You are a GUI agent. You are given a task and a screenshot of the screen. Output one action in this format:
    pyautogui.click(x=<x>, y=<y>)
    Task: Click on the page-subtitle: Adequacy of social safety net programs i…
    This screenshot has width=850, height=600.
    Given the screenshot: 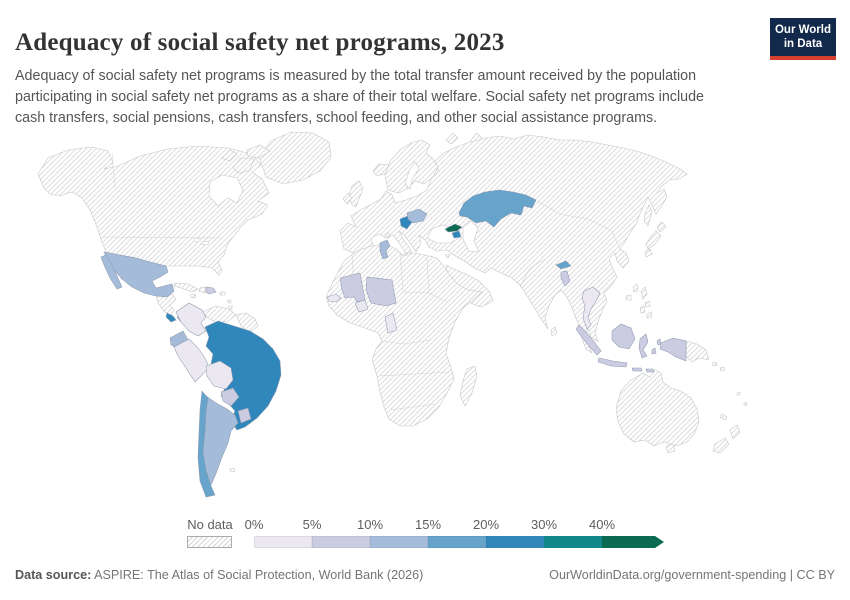 What is the action you would take?
    pyautogui.click(x=359, y=97)
    